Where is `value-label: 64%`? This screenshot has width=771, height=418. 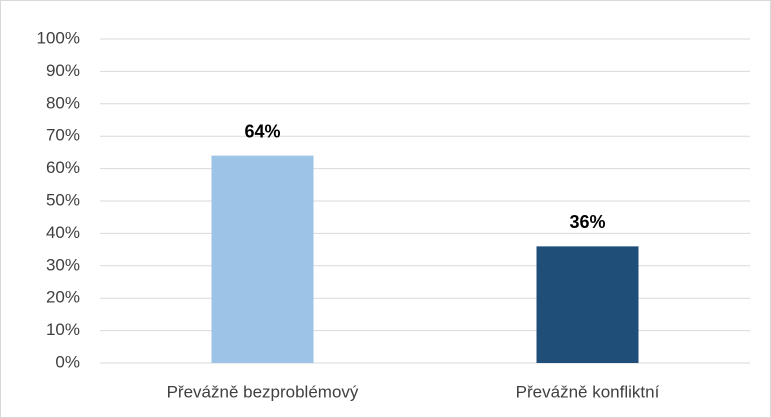 value-label: 64% is located at coordinates (262, 131).